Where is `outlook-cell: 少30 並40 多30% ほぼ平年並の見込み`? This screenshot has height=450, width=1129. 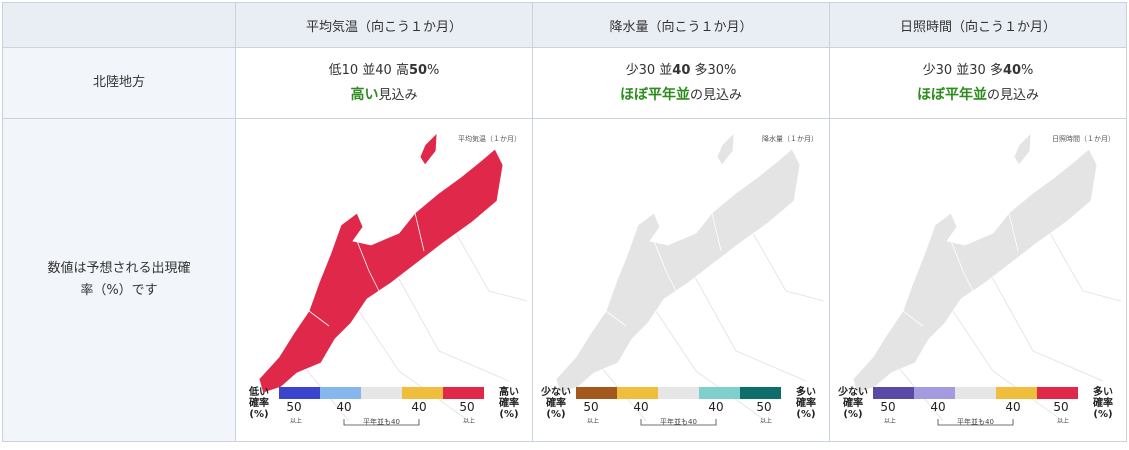
outlook-cell: 少30 並40 多30% ほぼ平年並の見込み is located at coordinates (681, 83).